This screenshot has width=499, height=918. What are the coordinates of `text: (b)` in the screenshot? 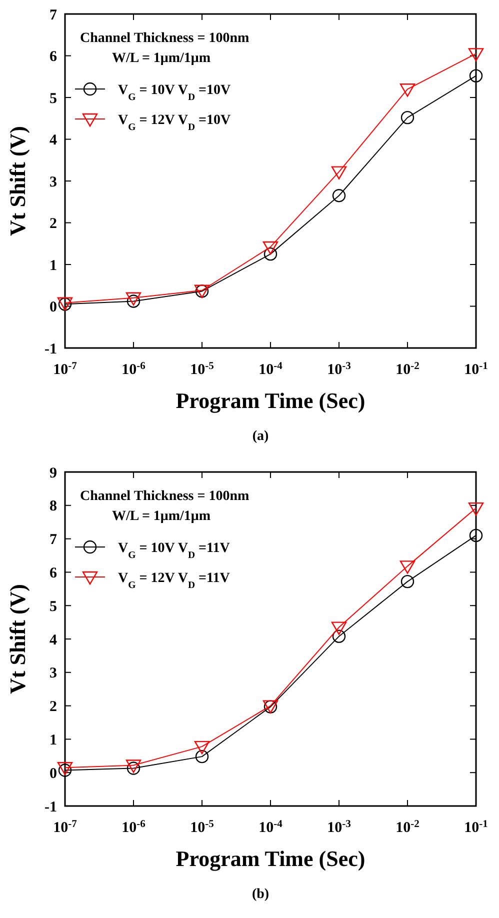 It's located at (261, 894).